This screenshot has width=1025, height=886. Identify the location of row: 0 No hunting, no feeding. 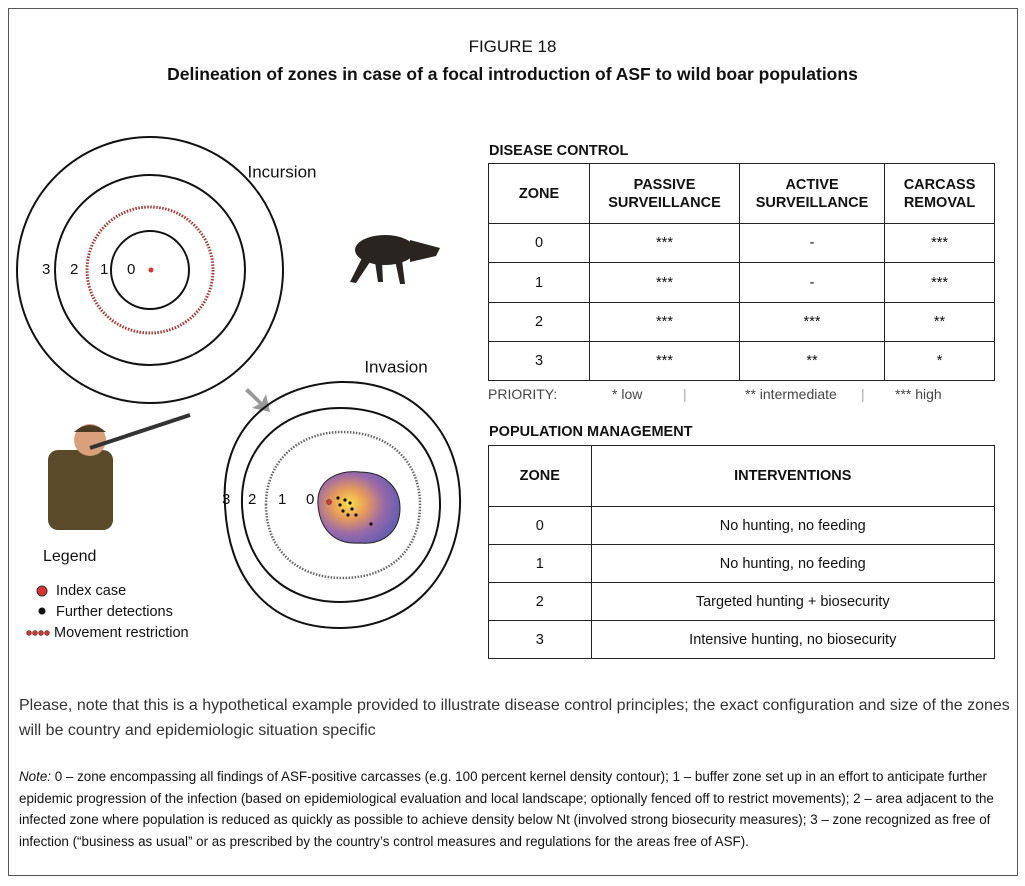
(742, 525).